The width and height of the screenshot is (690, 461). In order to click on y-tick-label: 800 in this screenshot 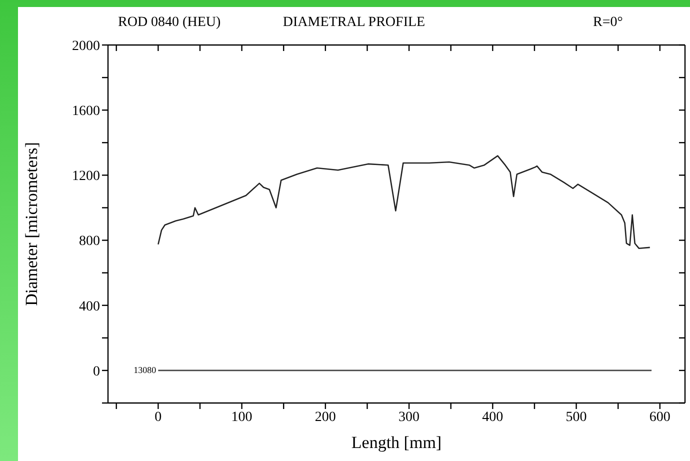, I will do `click(89, 242)`.